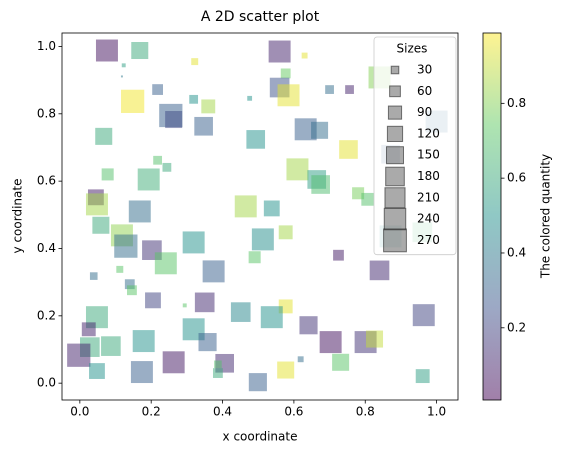  I want to click on y-tick-label: 1.0, so click(46, 46).